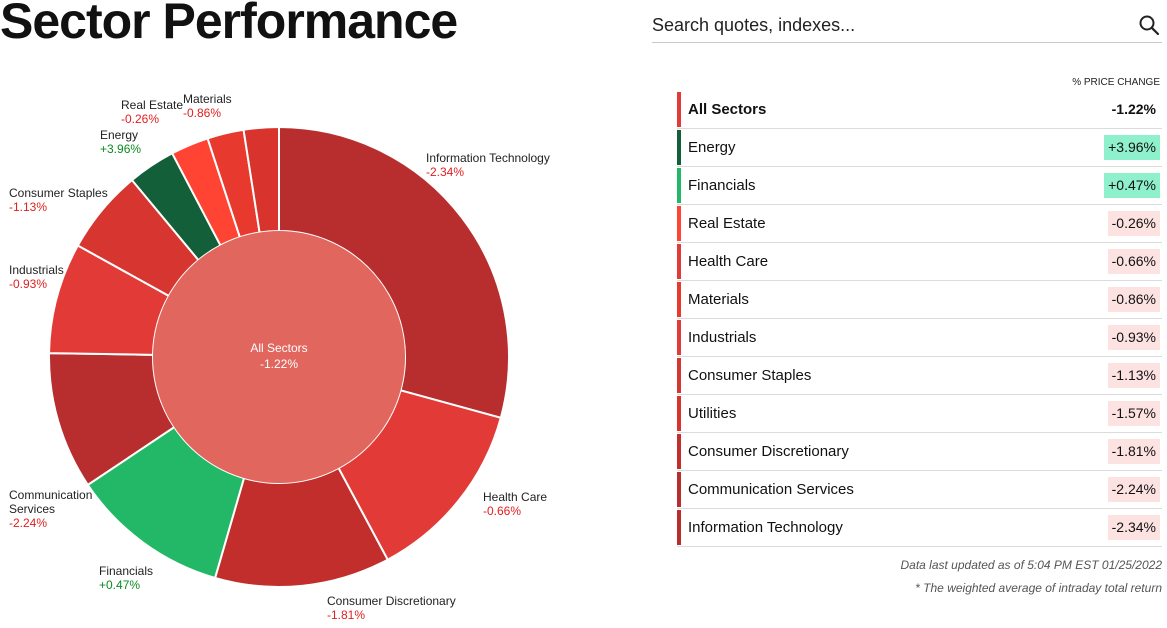  What do you see at coordinates (919, 452) in the screenshot?
I see `table-row-consumer-discretionary: Consumer Discretionary -1.81%` at bounding box center [919, 452].